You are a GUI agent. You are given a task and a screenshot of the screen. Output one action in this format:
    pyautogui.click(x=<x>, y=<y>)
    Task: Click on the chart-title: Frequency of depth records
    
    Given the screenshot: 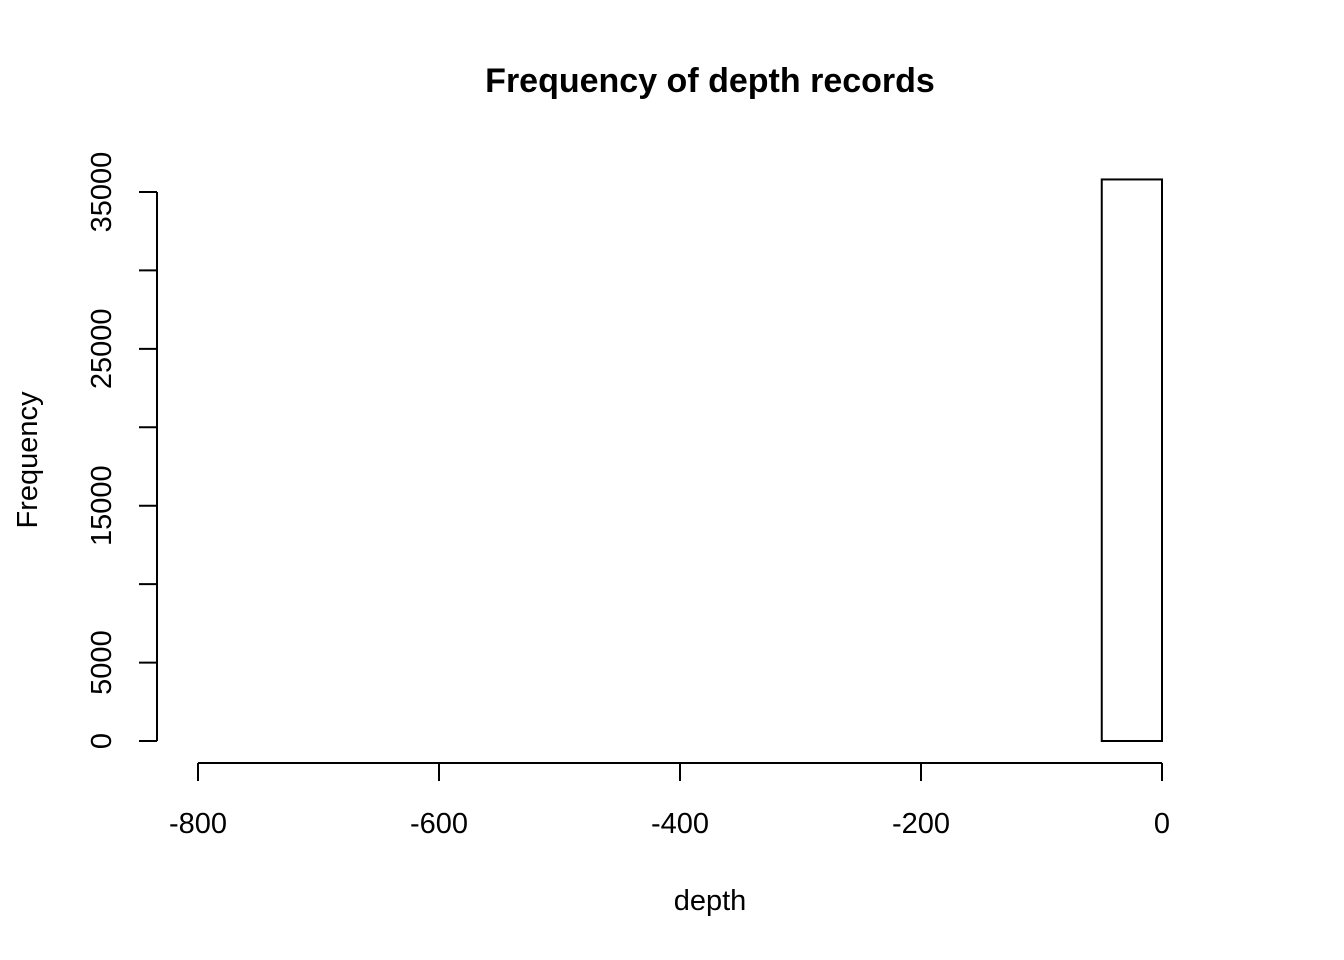 What is the action you would take?
    pyautogui.click(x=710, y=81)
    